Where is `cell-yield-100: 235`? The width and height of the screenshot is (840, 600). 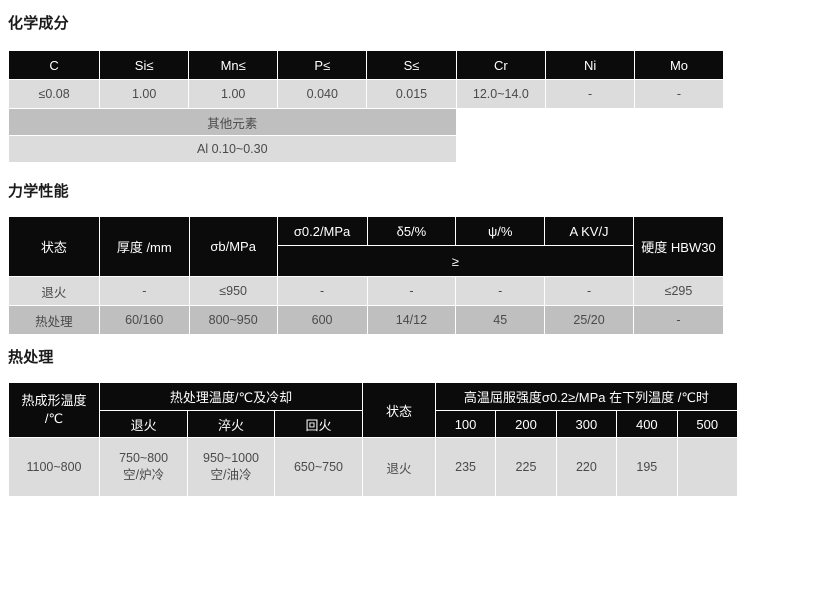
cell-yield-100: 235 is located at coordinates (465, 467).